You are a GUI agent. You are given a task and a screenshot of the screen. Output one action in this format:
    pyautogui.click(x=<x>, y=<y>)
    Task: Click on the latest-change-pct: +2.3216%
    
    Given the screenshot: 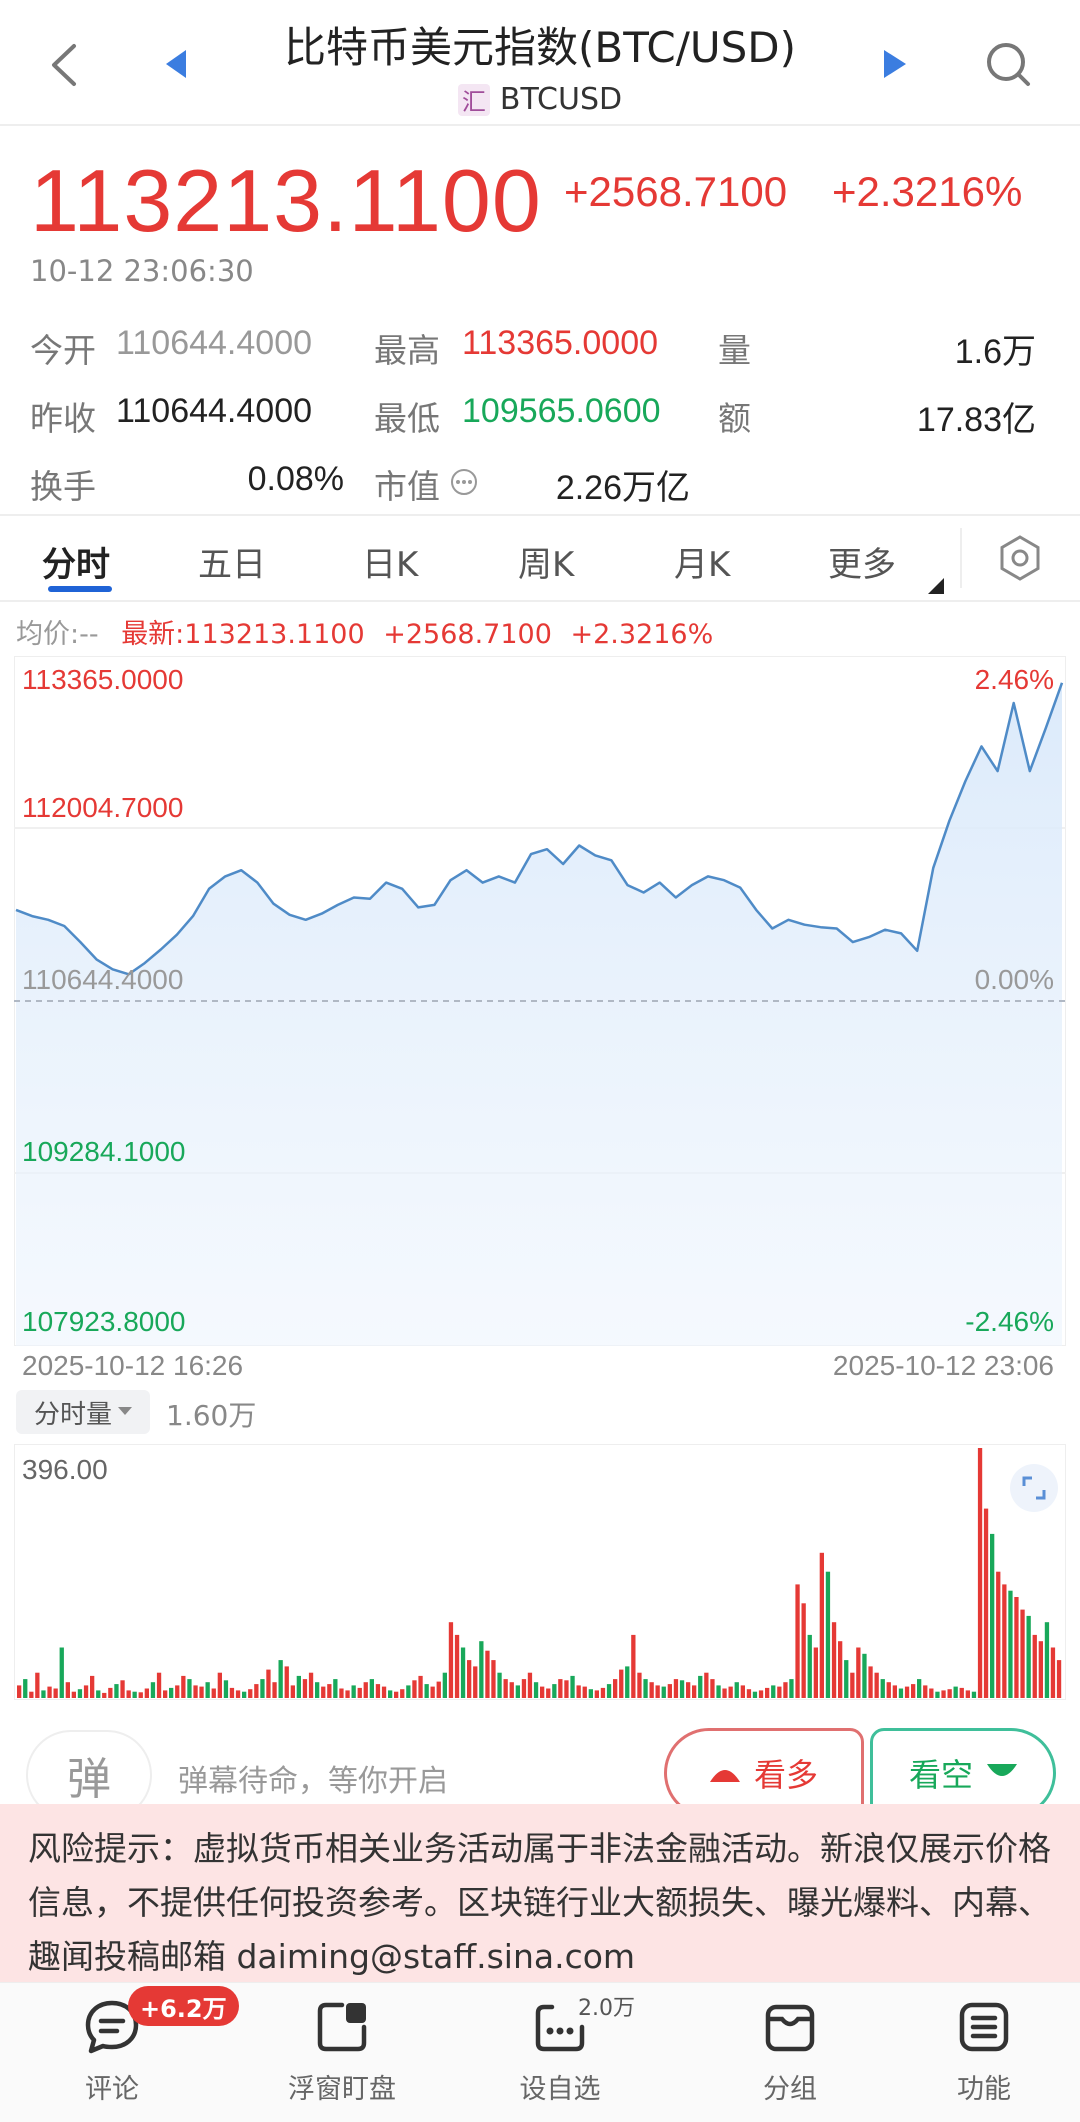 What is the action you would take?
    pyautogui.click(x=642, y=634)
    